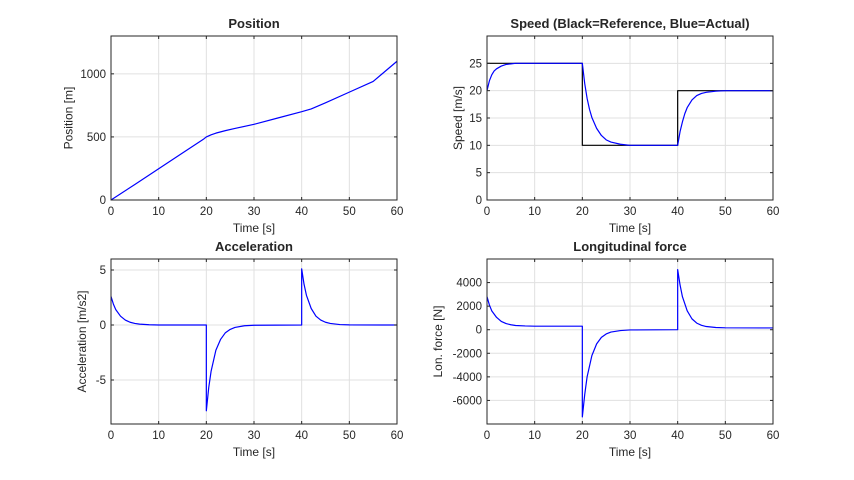 This screenshot has width=854, height=480. I want to click on y-tick-label: 25, so click(475, 64).